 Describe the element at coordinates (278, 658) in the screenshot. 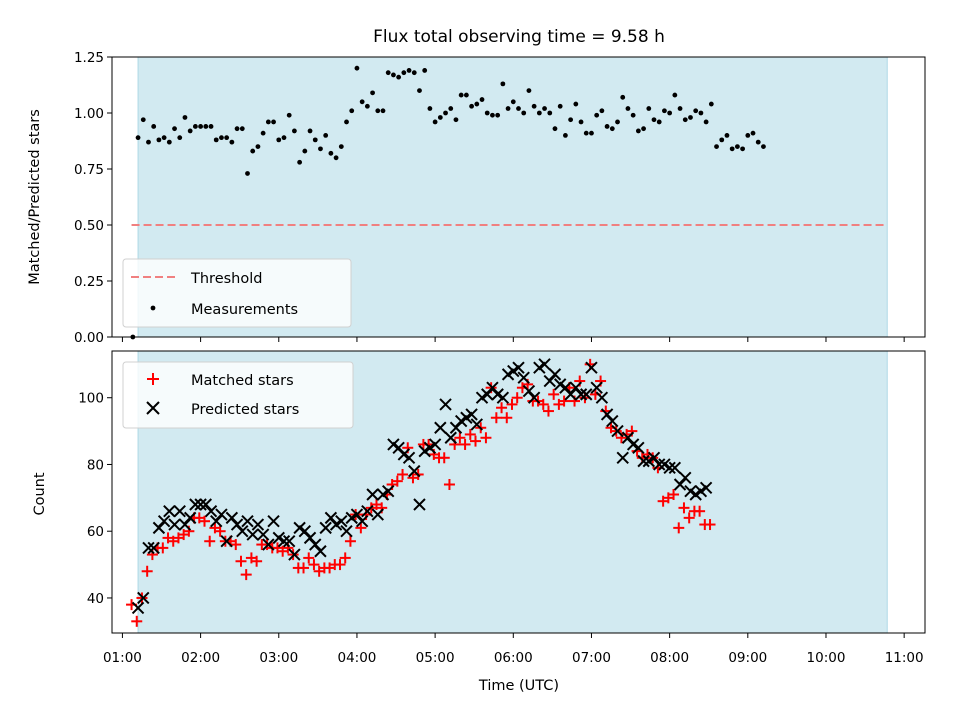

I see `count-x-tick-label: 03:00` at that location.